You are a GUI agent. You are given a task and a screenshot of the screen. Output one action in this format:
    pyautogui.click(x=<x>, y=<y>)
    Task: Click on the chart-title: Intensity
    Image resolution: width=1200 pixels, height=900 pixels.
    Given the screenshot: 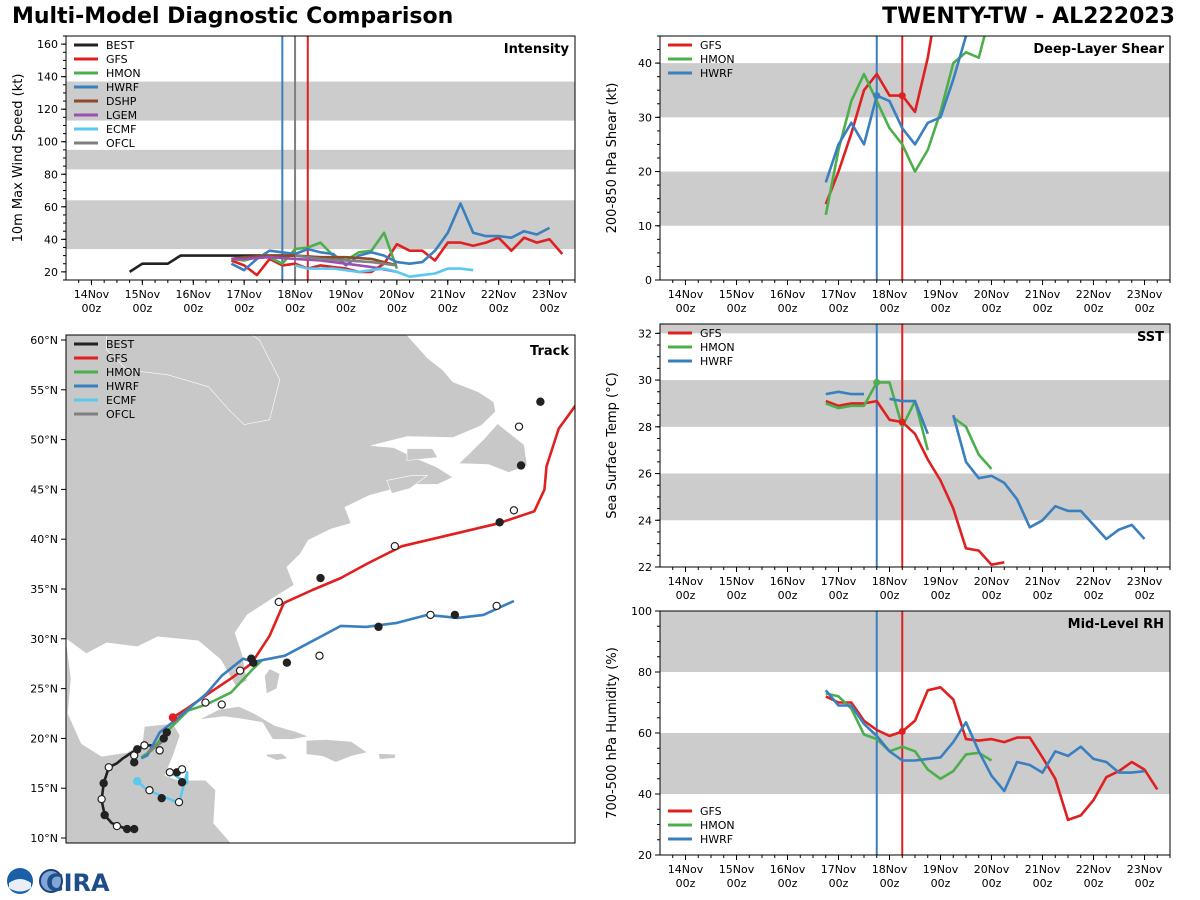 What is the action you would take?
    pyautogui.click(x=537, y=49)
    